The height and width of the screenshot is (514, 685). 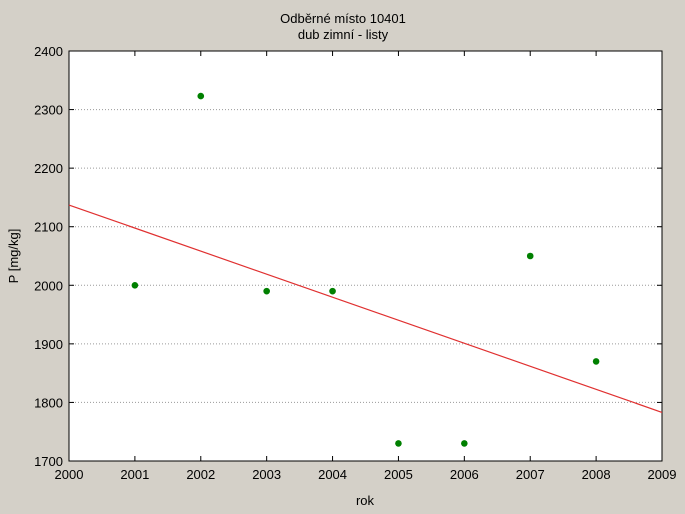 What do you see at coordinates (13, 256) in the screenshot?
I see `y-axis-label: P [mg/kg]` at bounding box center [13, 256].